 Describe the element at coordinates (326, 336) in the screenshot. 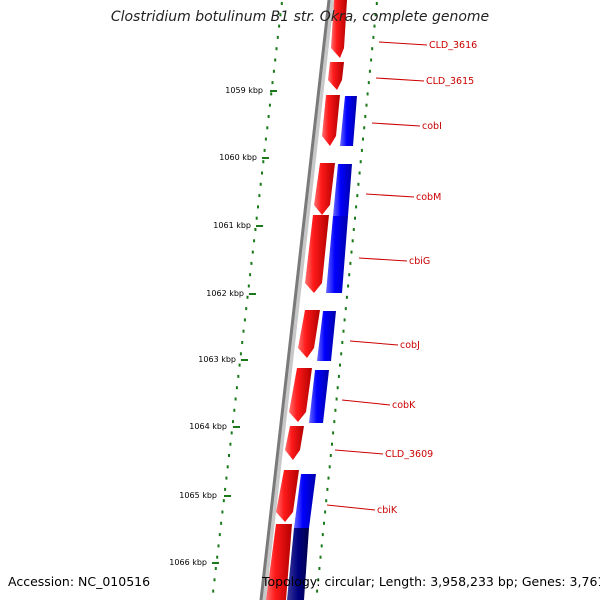

I see `cog-box-cobJ` at that location.